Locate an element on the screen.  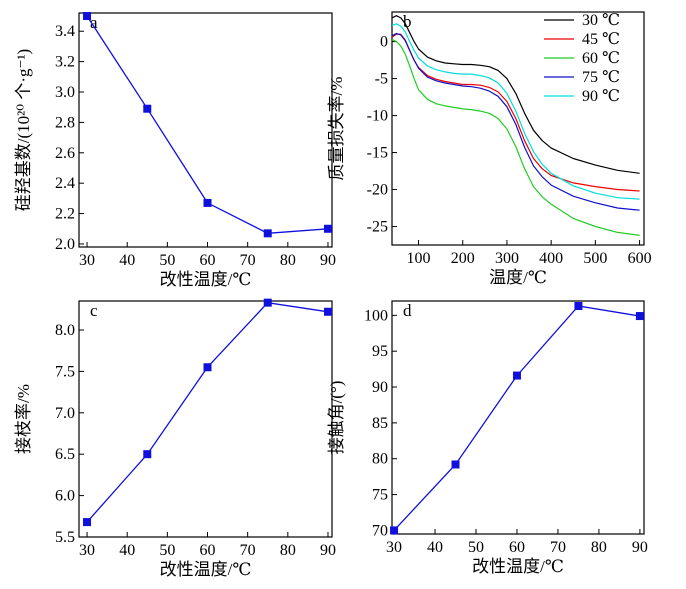
y-tick-label: -5 is located at coordinates (381, 79).